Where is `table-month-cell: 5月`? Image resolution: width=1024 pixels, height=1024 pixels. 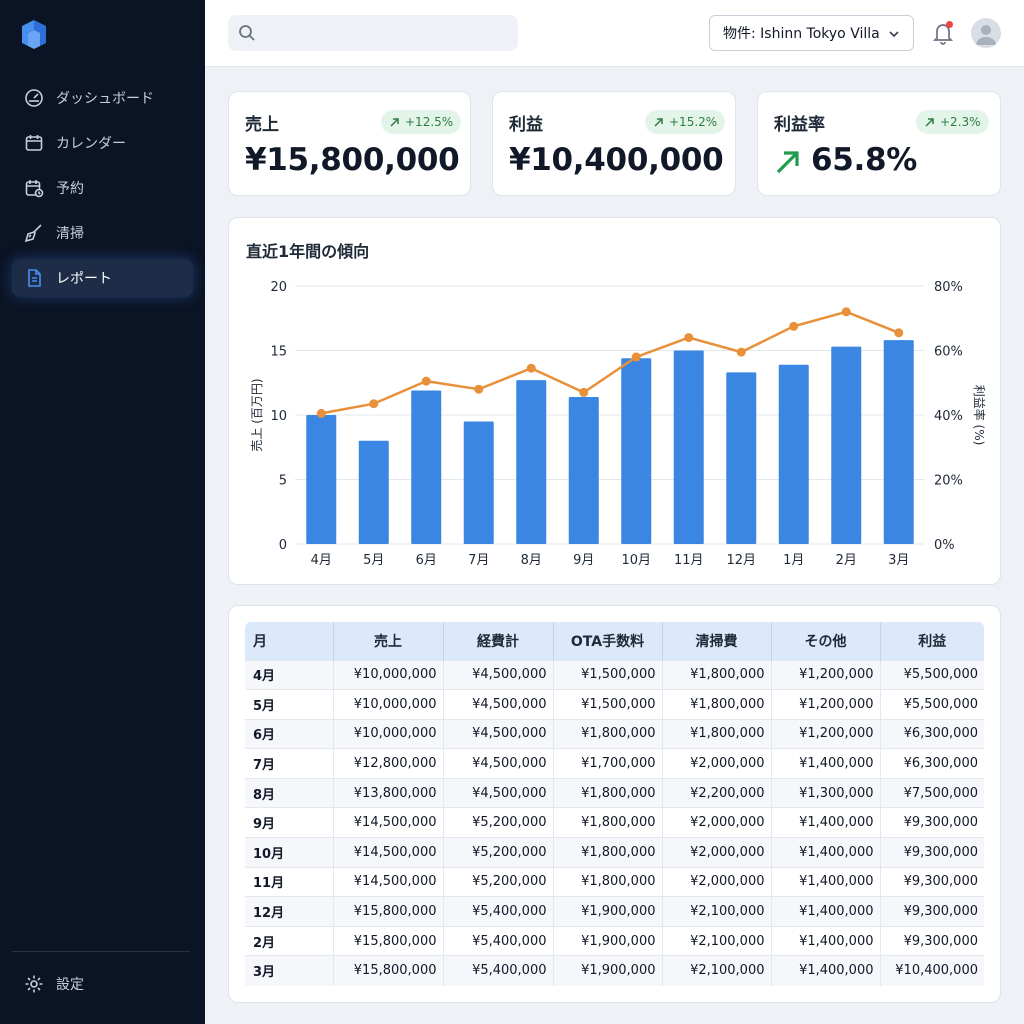
table-month-cell: 5月 is located at coordinates (289, 704).